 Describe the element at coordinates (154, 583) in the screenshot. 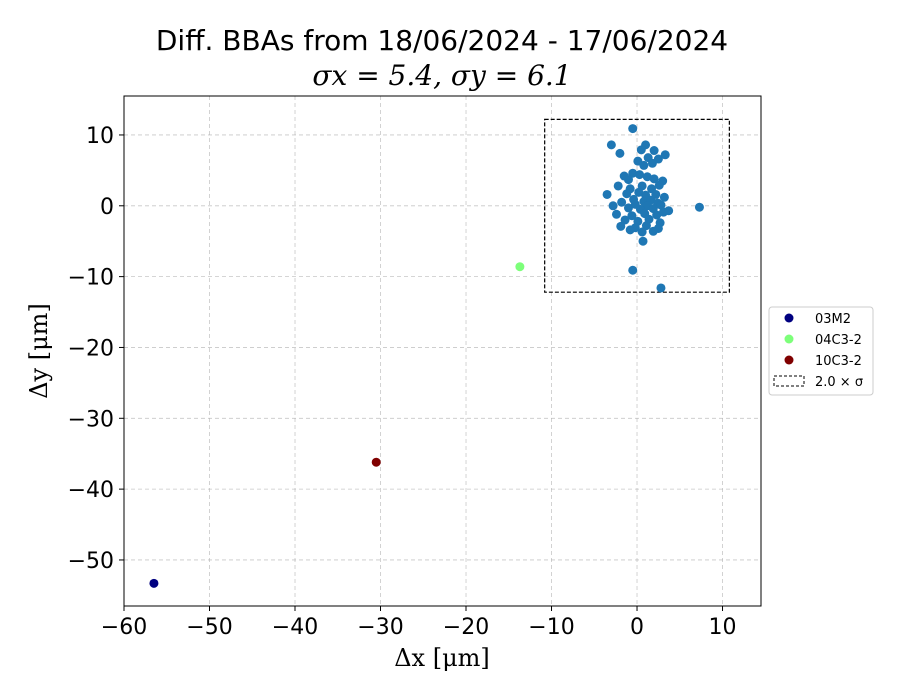

I see `point-03m2` at that location.